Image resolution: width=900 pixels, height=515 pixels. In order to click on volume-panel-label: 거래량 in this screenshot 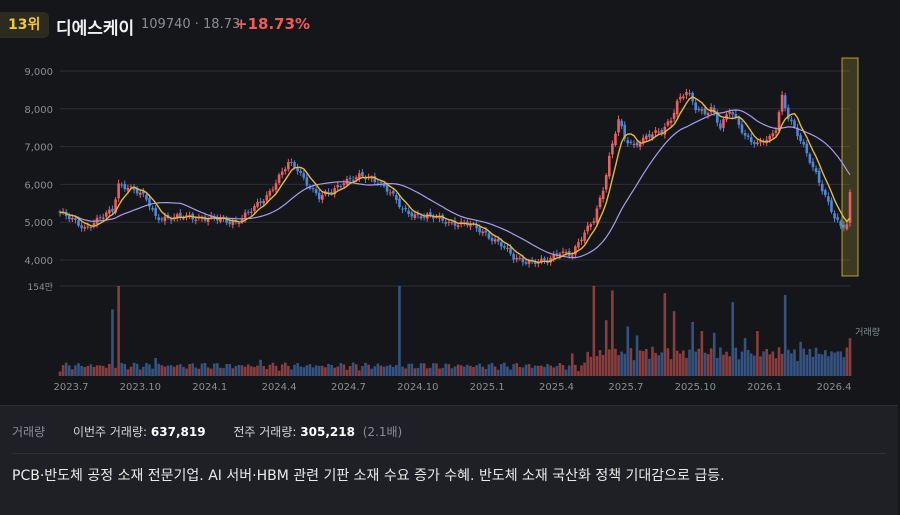, I will do `click(29, 432)`.